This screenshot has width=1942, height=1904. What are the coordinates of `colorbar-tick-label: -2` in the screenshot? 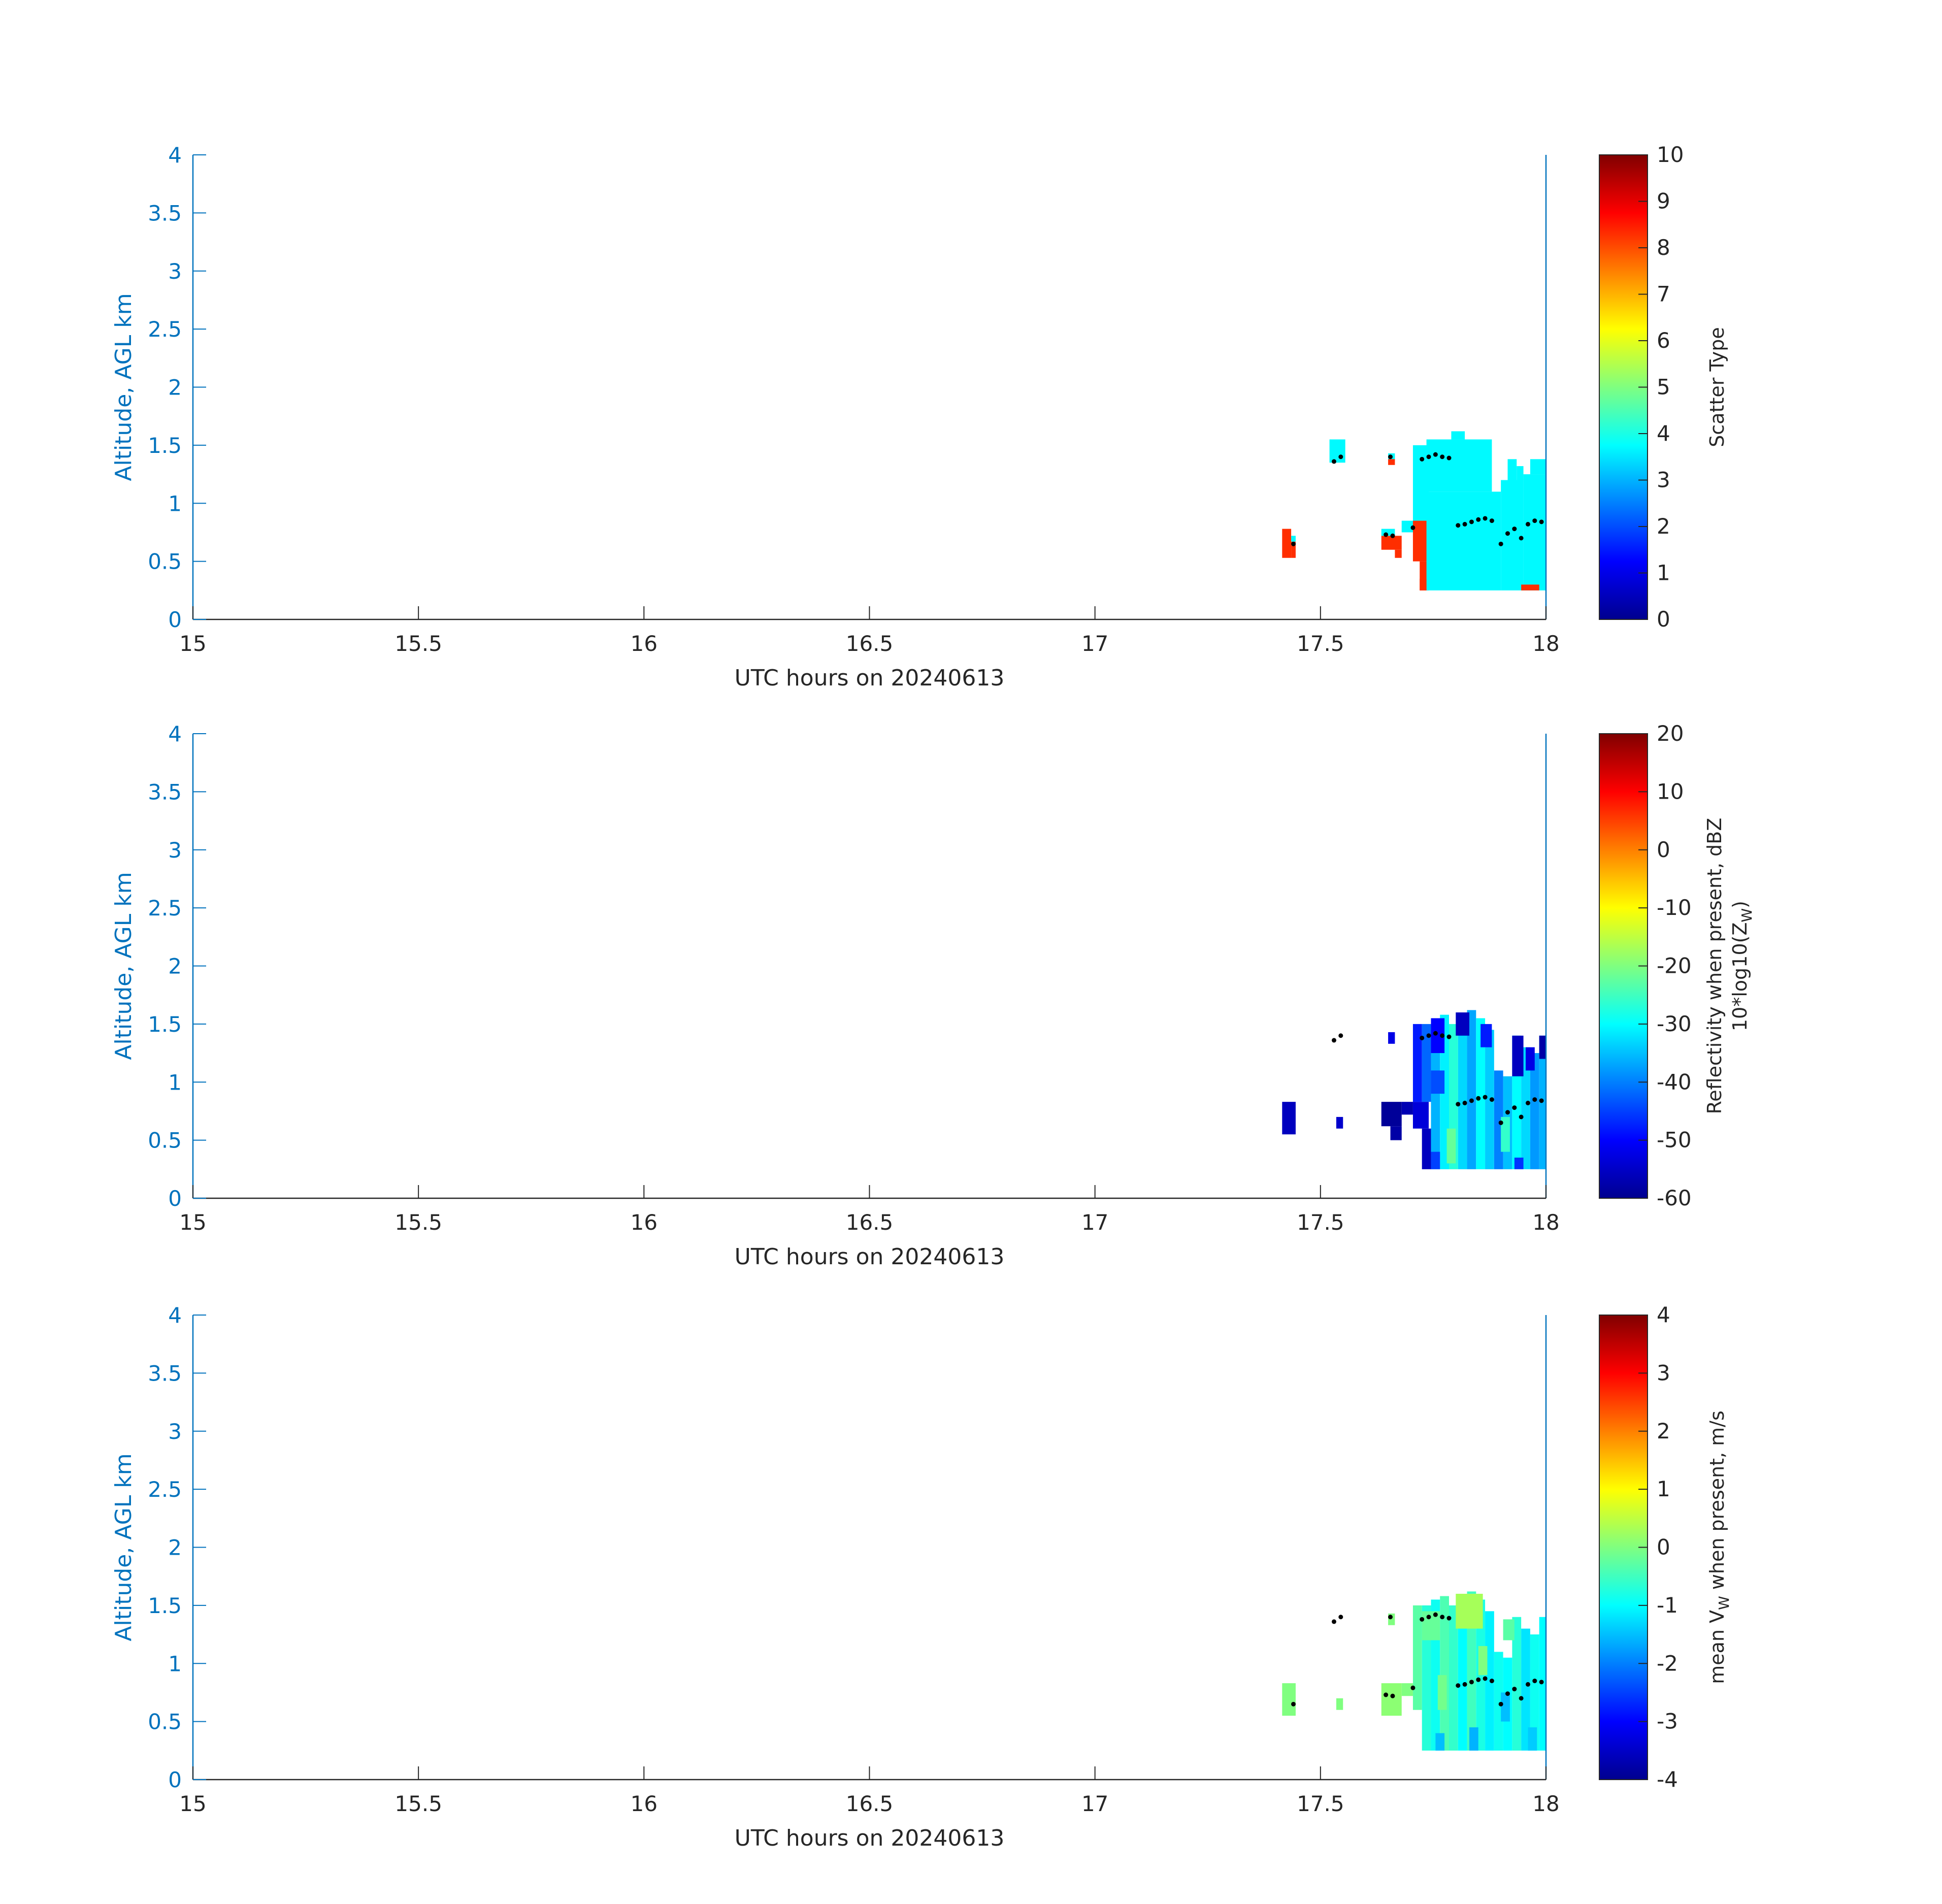 It's located at (1667, 1664).